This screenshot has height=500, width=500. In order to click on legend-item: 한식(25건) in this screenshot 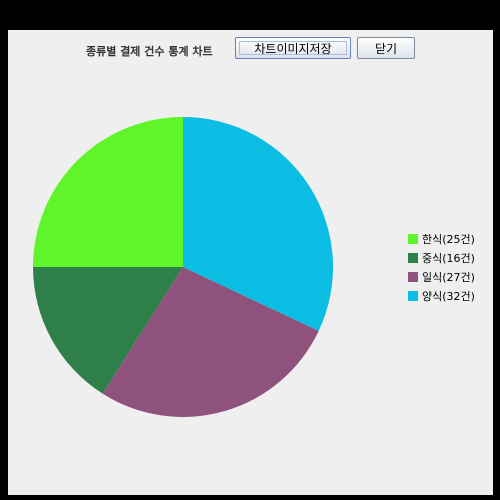, I will do `click(441, 238)`.